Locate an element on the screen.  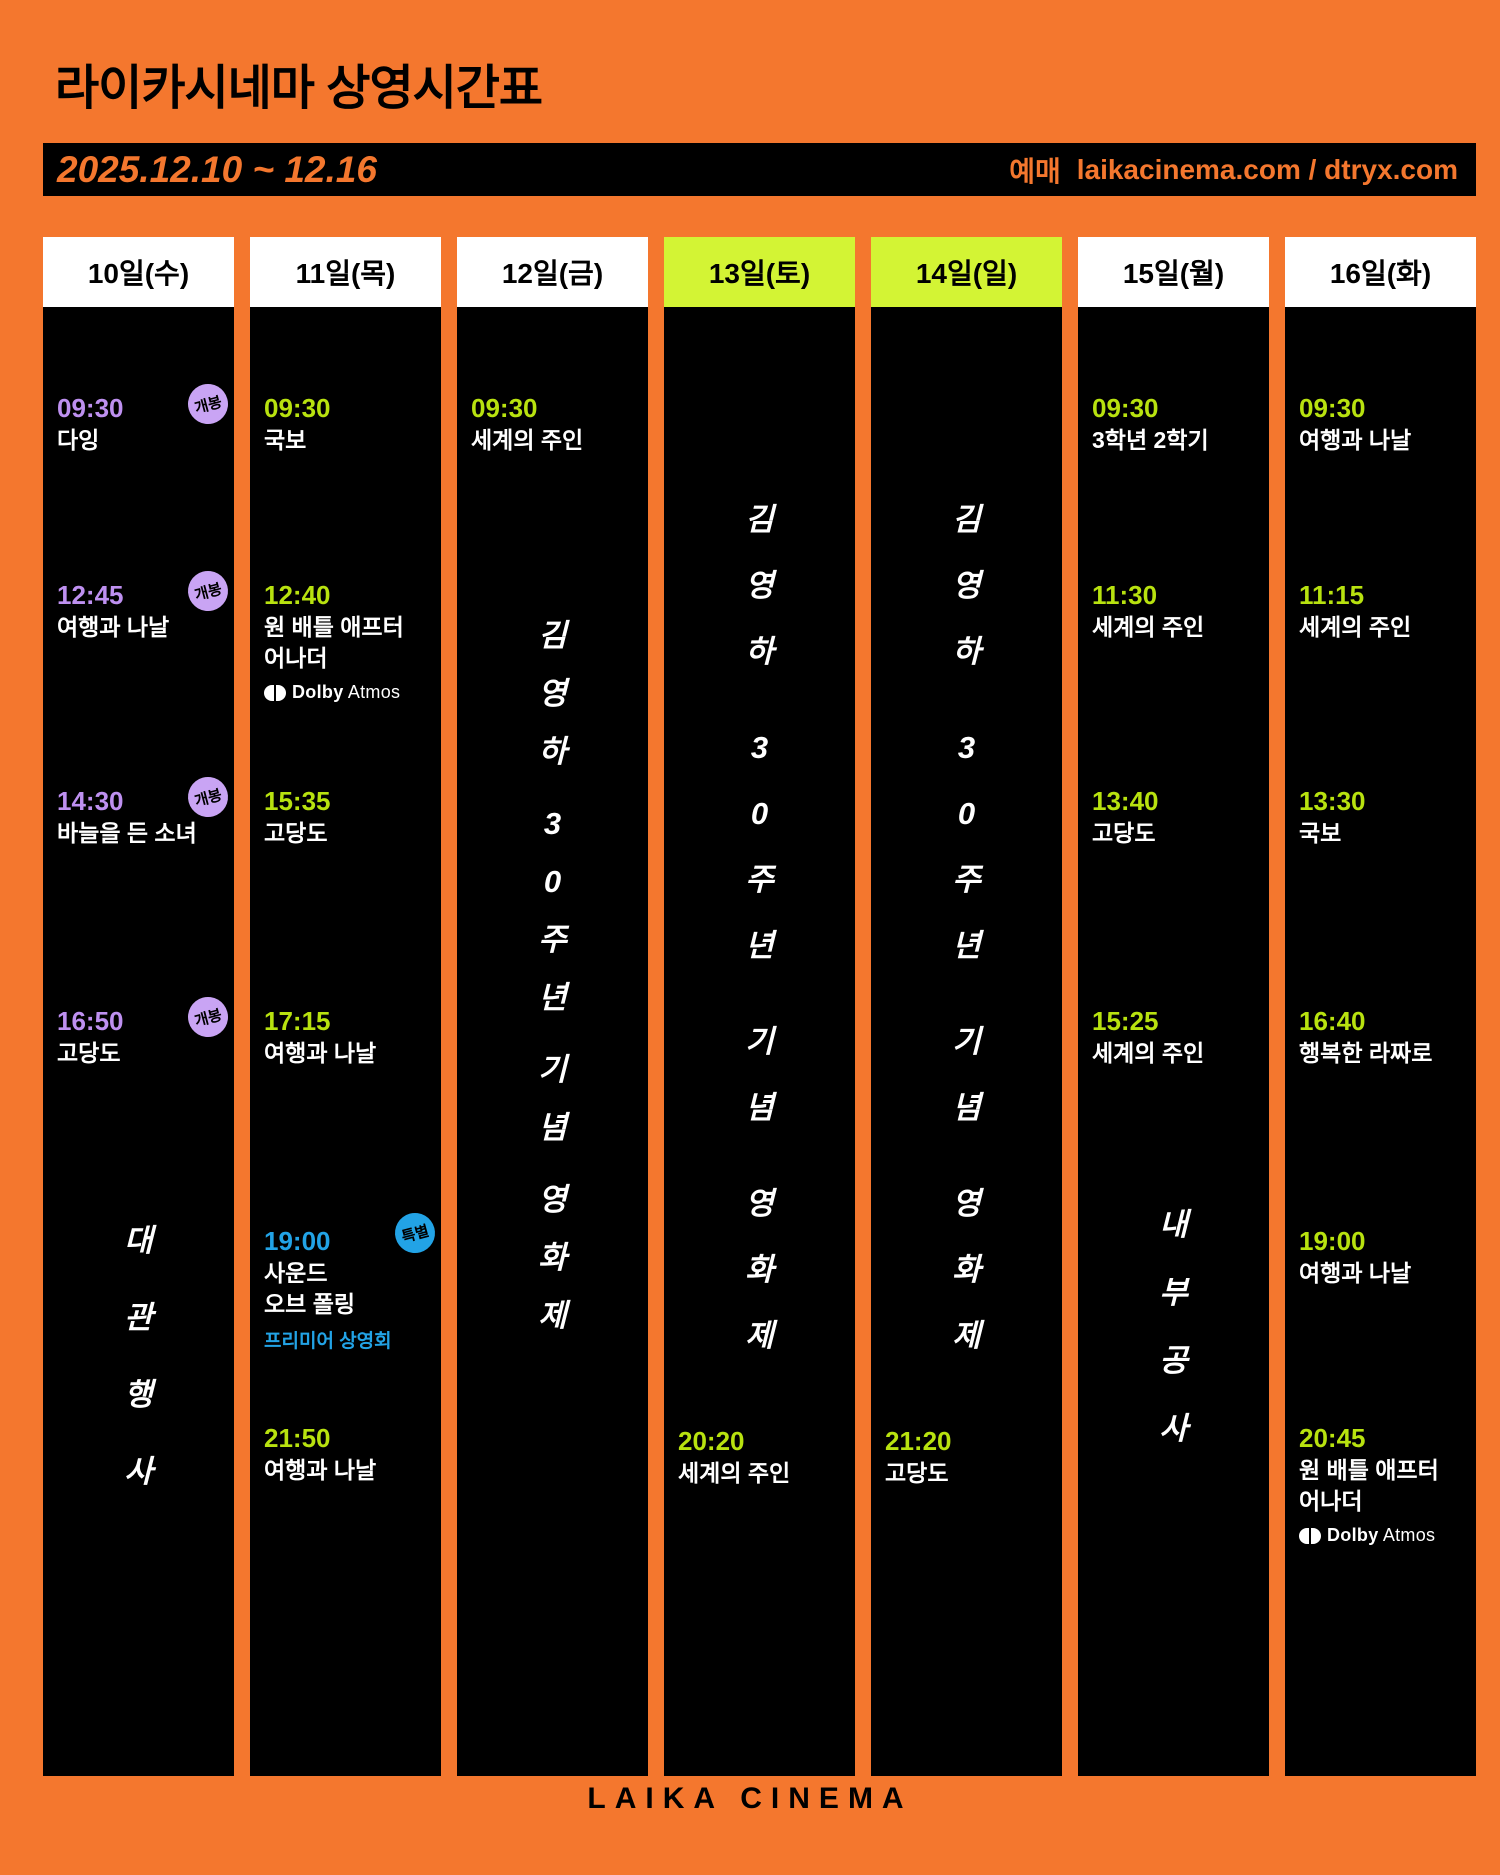
dolby-atmos-logo: Dolby Atmos is located at coordinates (350, 692).